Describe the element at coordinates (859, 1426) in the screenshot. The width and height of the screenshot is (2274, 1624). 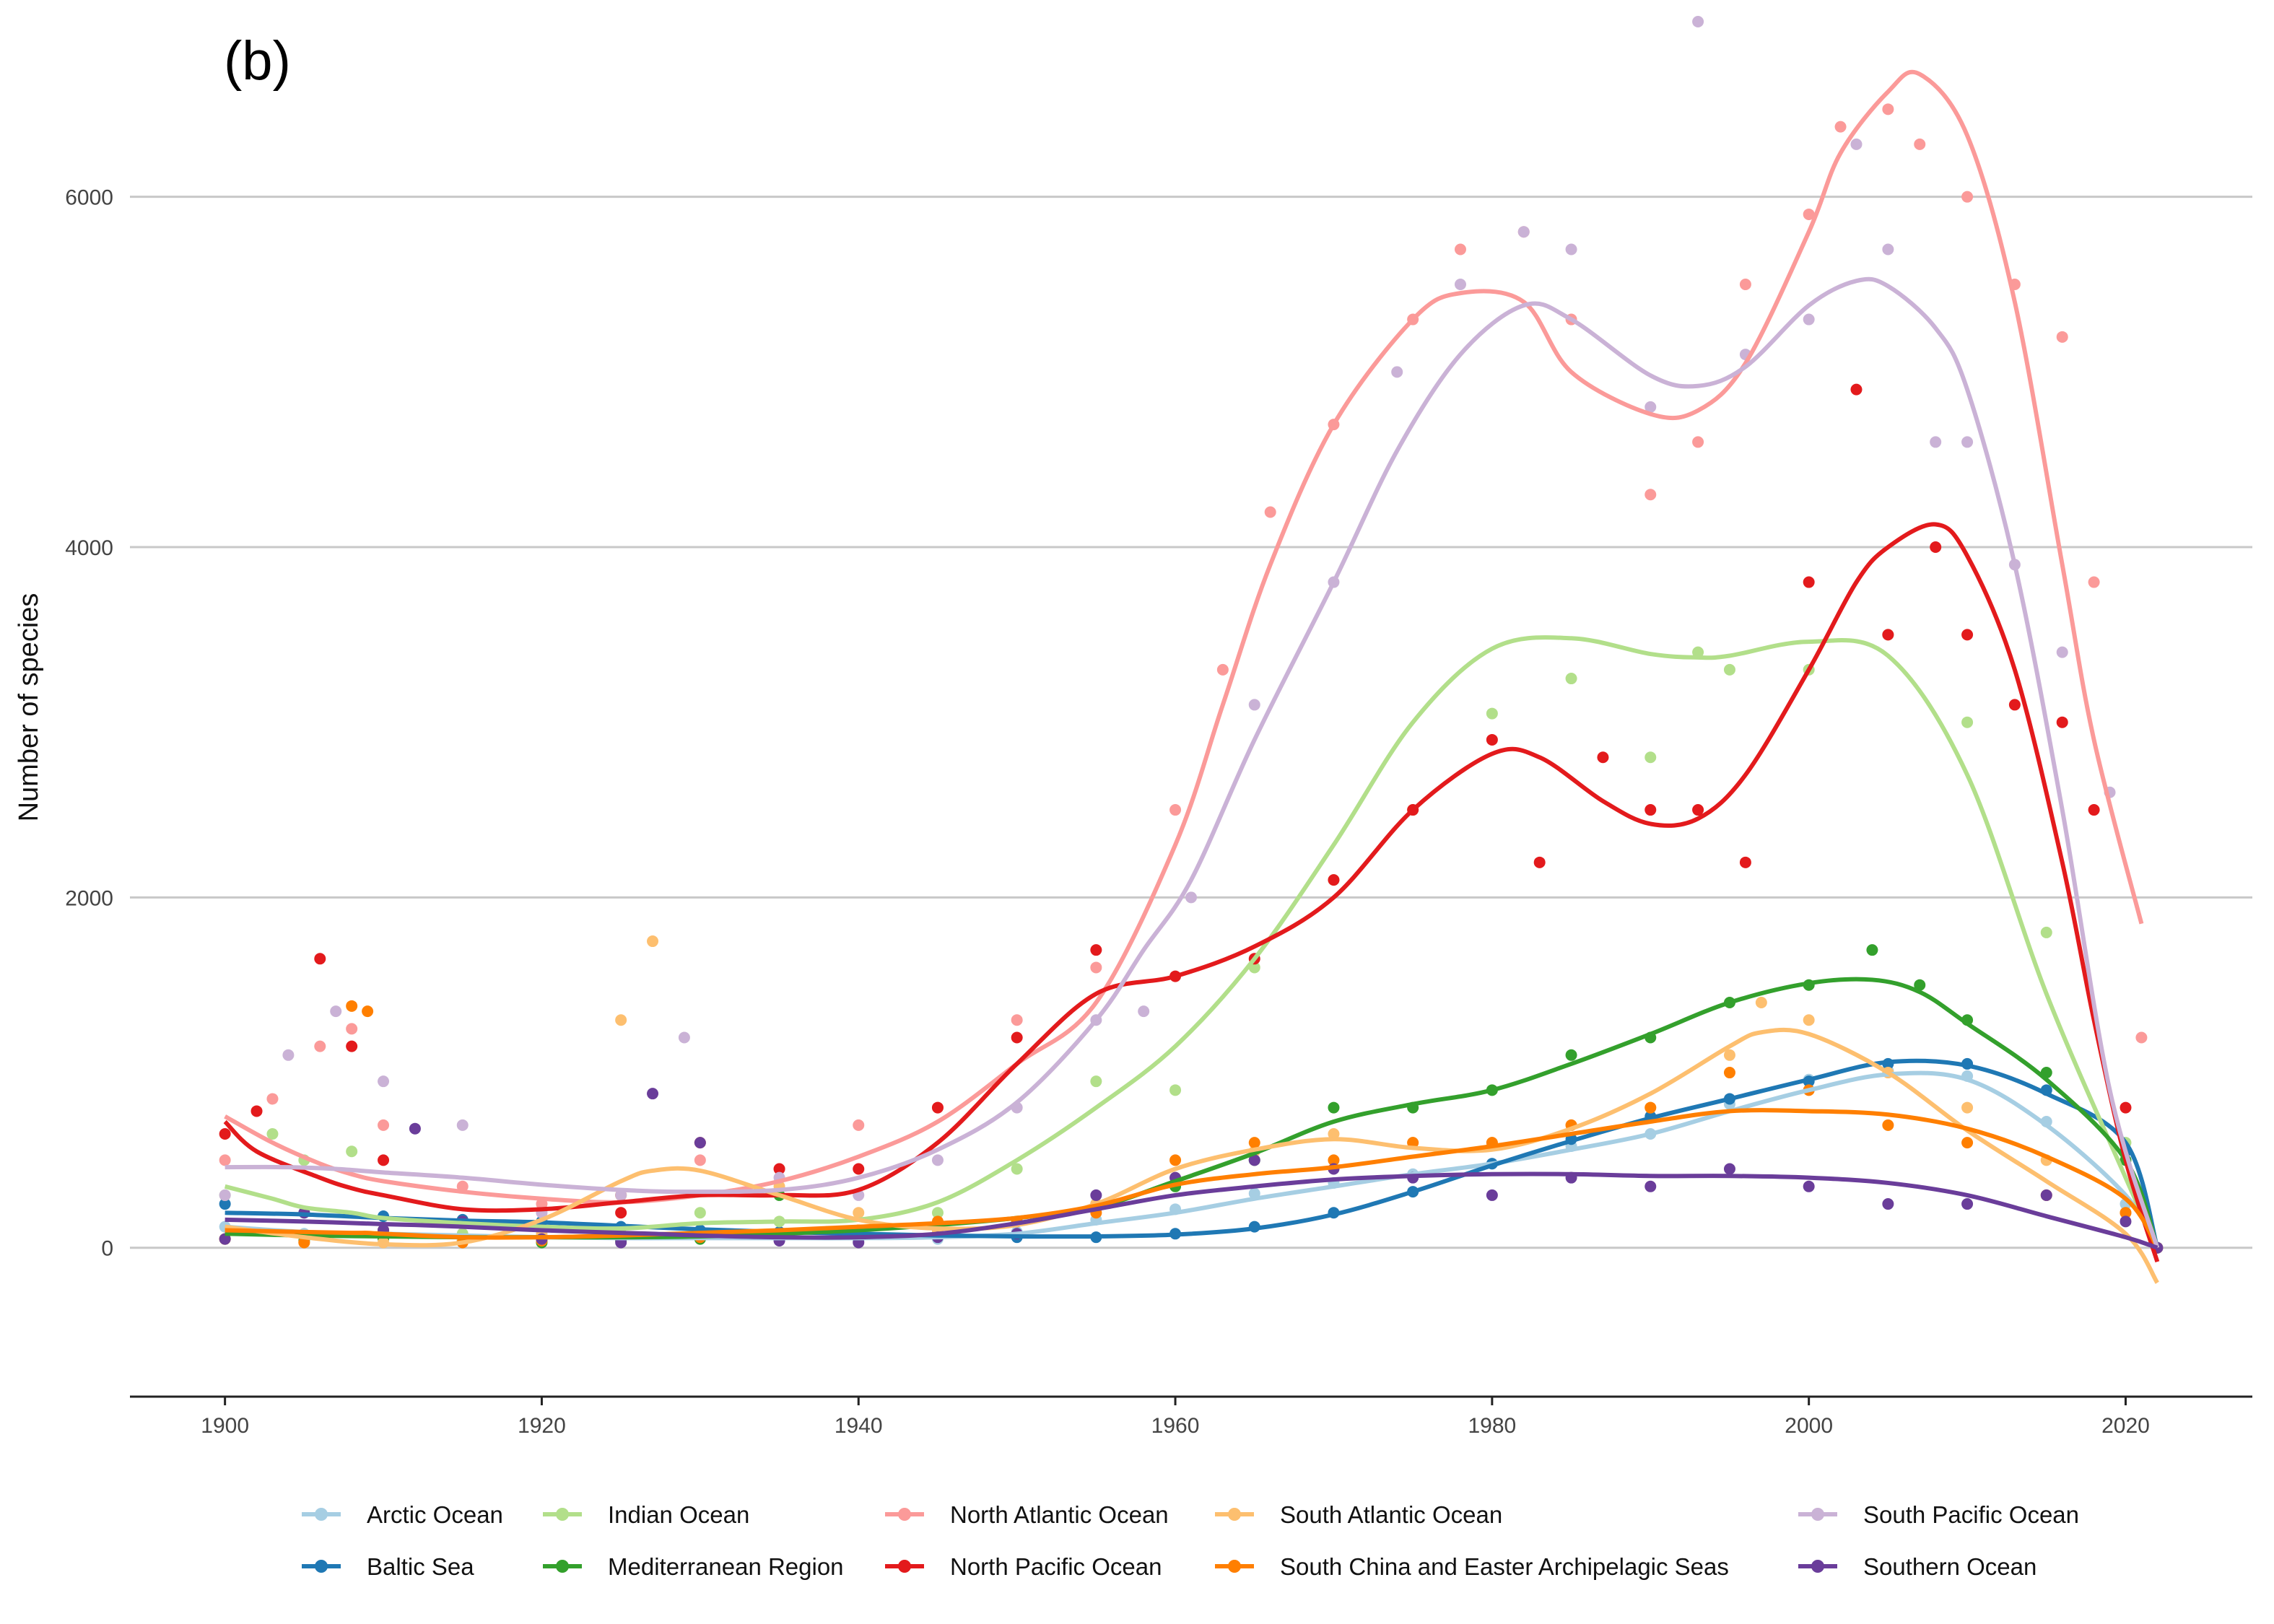
I see `x-tick-label: 1940` at that location.